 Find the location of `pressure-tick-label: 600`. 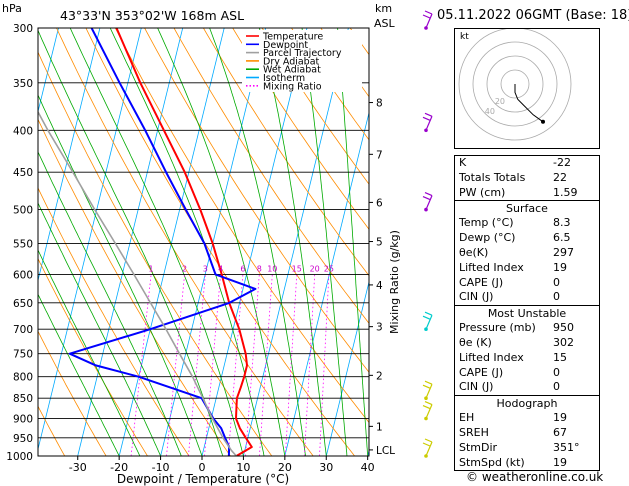

pressure-tick-label: 600 is located at coordinates (23, 275).